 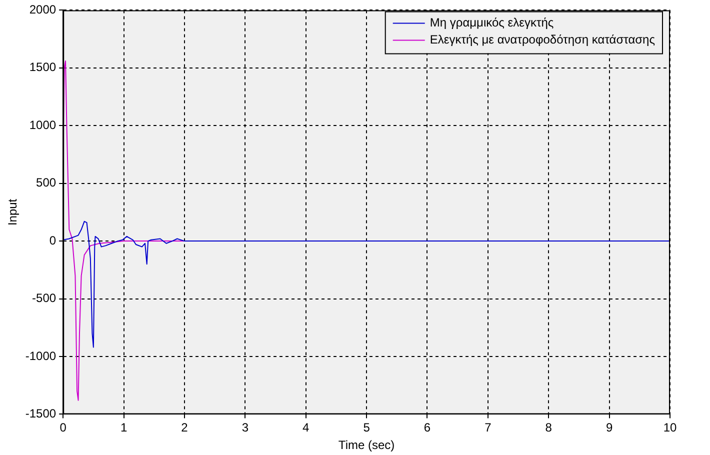 What do you see at coordinates (427, 427) in the screenshot?
I see `x-tick-label: 6` at bounding box center [427, 427].